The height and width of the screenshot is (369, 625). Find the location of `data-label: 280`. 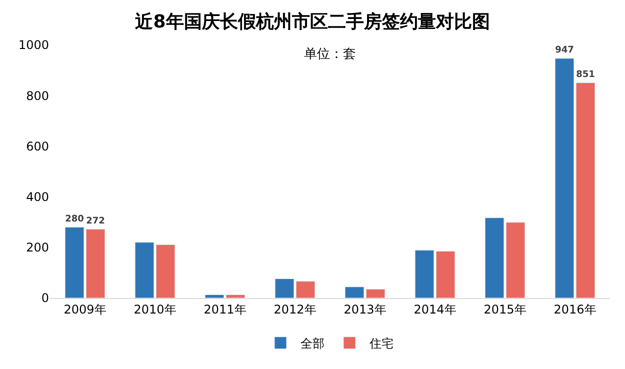

data-label: 280 is located at coordinates (74, 219).